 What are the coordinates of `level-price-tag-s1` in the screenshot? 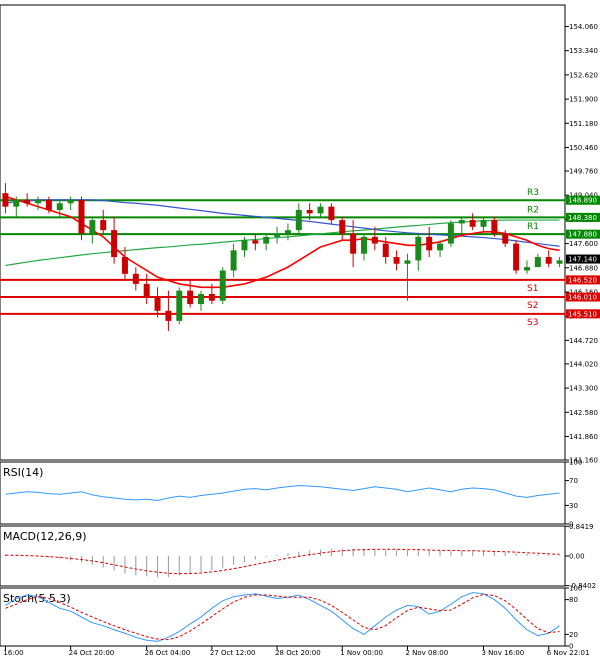 It's located at (583, 280).